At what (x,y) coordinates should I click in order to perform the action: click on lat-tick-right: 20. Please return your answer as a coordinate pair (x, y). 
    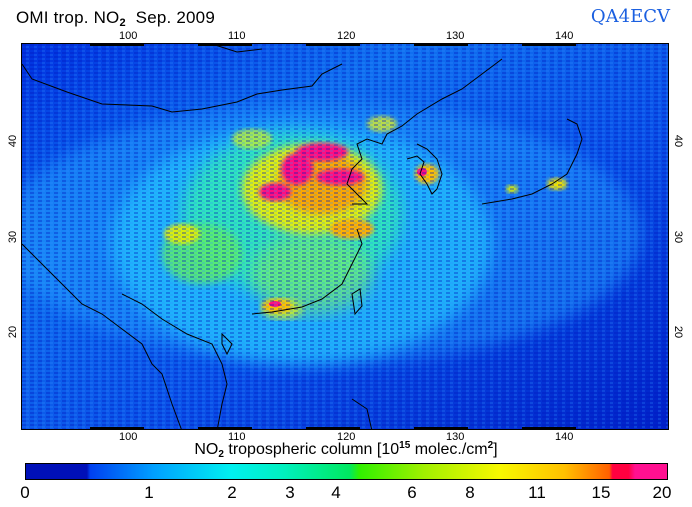
    Looking at the image, I should click on (678, 332).